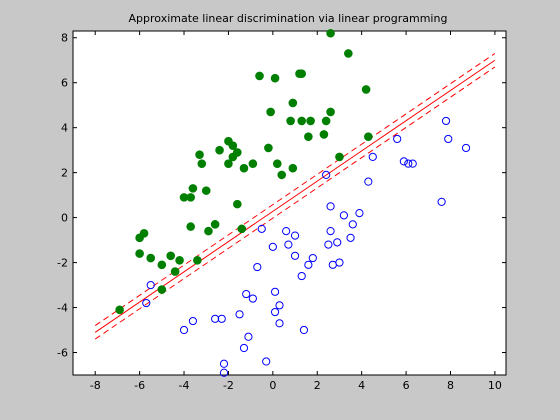 This screenshot has height=420, width=560. Describe the element at coordinates (62, 308) in the screenshot. I see `y-tick-label: -4` at that location.